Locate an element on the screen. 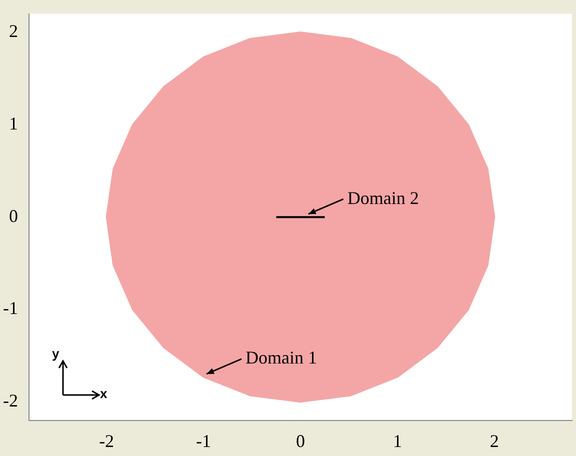 This screenshot has height=456, width=576. x-tick-label: 0 is located at coordinates (300, 440).